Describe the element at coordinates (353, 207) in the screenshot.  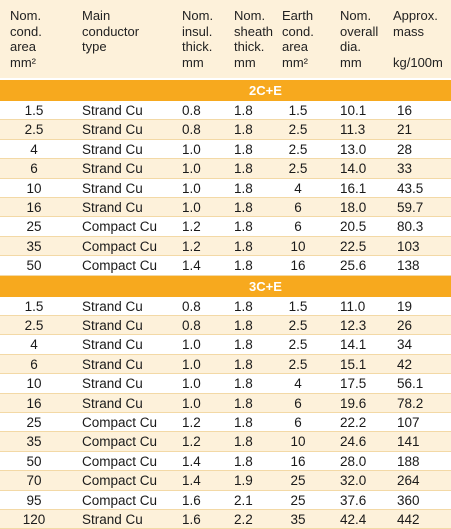
I see `cell-overall-dia: 18.0` at that location.